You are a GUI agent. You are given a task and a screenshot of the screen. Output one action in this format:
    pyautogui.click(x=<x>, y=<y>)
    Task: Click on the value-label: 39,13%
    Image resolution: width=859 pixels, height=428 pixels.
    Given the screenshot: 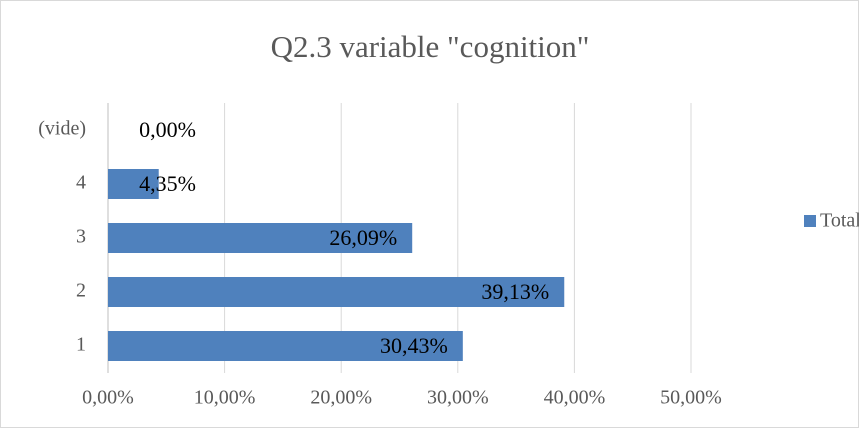 What is the action you would take?
    pyautogui.click(x=515, y=291)
    